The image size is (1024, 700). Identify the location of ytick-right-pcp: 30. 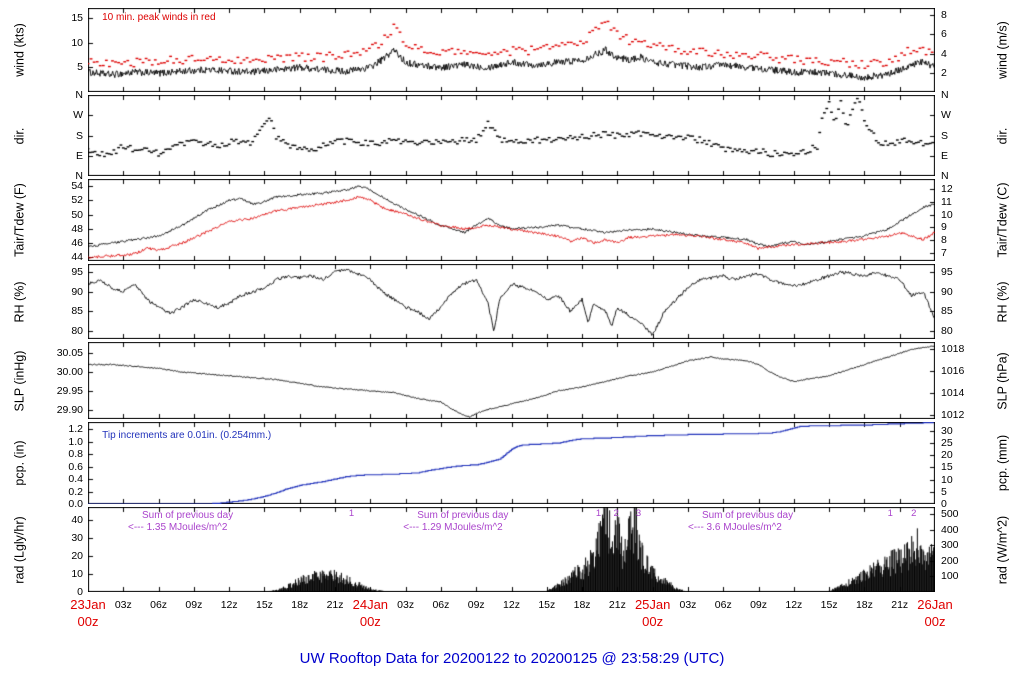
(947, 430).